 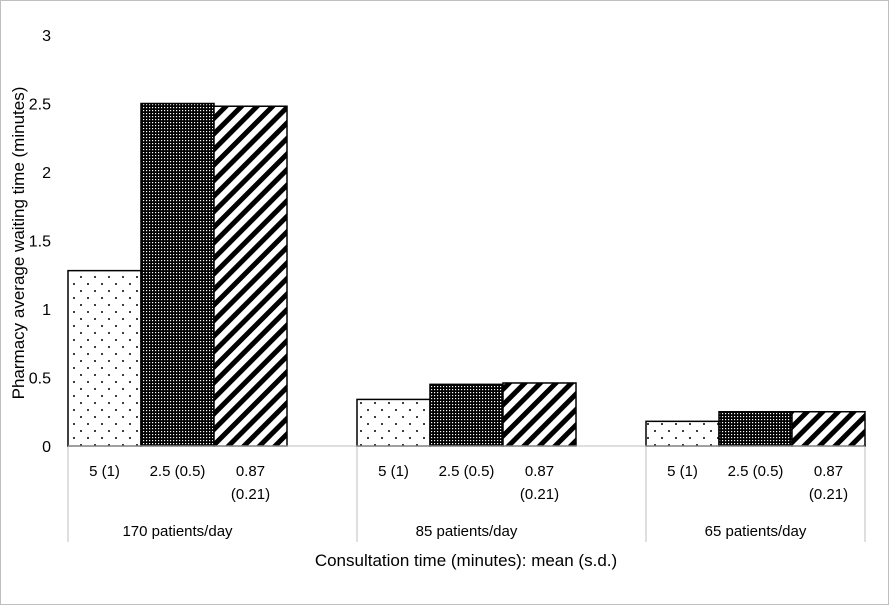 What do you see at coordinates (46, 173) in the screenshot?
I see `y-tick-label: 2` at bounding box center [46, 173].